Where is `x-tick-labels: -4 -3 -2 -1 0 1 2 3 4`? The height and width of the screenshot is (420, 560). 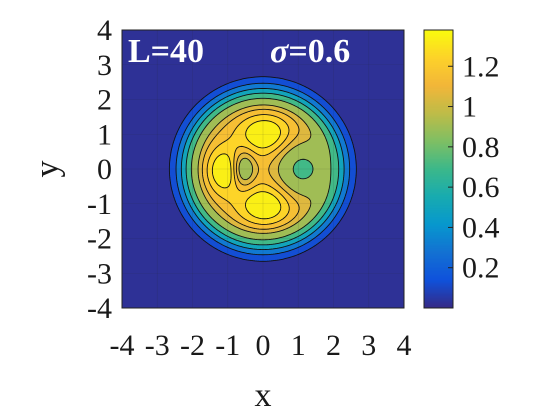 x-tick-labels: -4 -3 -2 -1 0 1 2 3 4 is located at coordinates (261, 345).